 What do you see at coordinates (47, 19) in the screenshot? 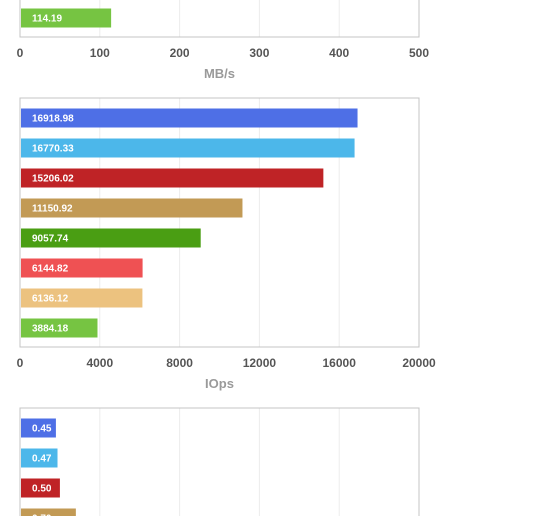
I see `bar-label-0-0: 114.19` at bounding box center [47, 19].